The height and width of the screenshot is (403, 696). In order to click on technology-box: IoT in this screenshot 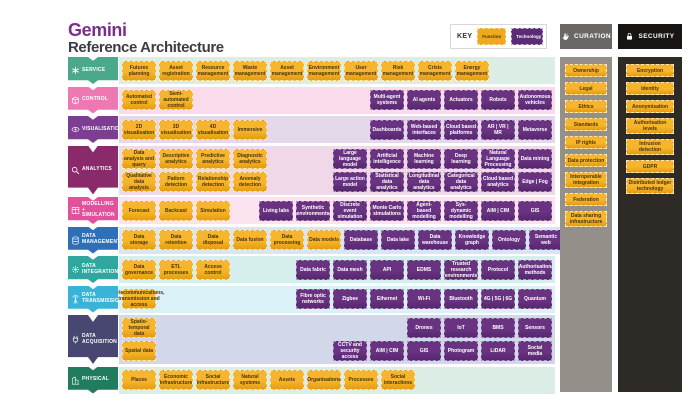, I will do `click(461, 328)`.